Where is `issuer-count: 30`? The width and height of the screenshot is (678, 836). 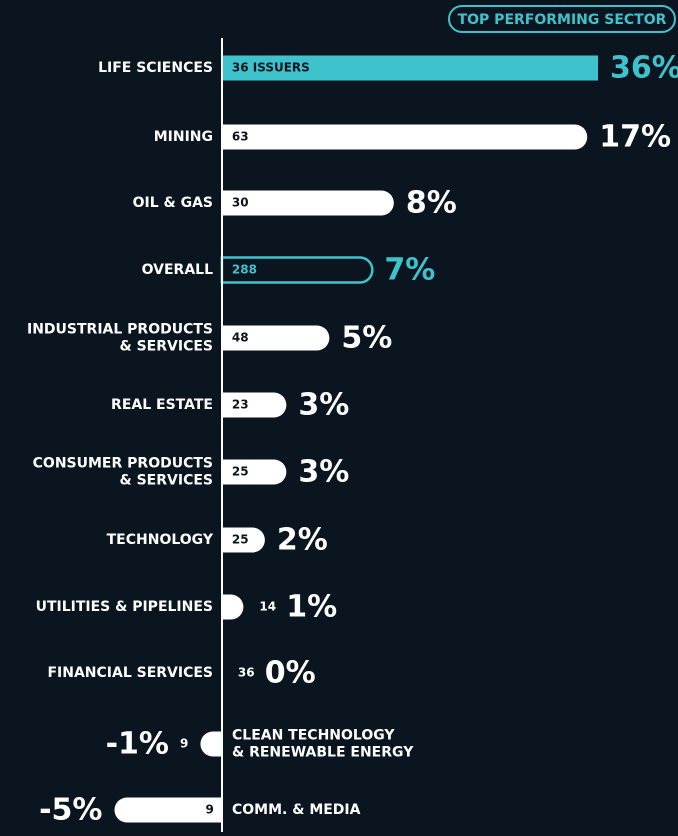 issuer-count: 30 is located at coordinates (240, 203).